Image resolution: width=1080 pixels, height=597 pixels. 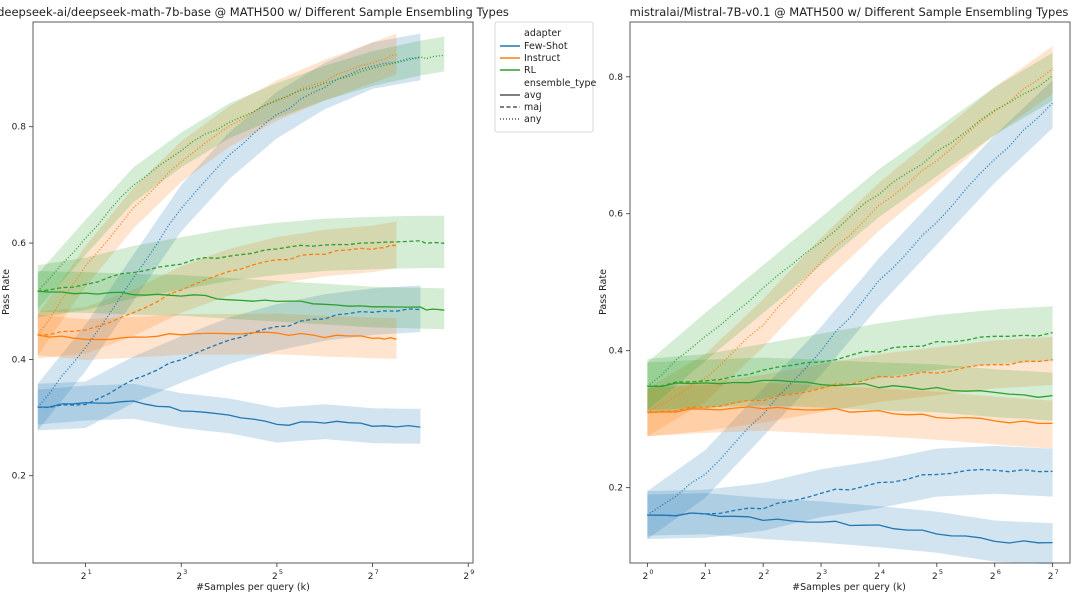 I want to click on right-band-rl-avg, so click(x=850, y=389).